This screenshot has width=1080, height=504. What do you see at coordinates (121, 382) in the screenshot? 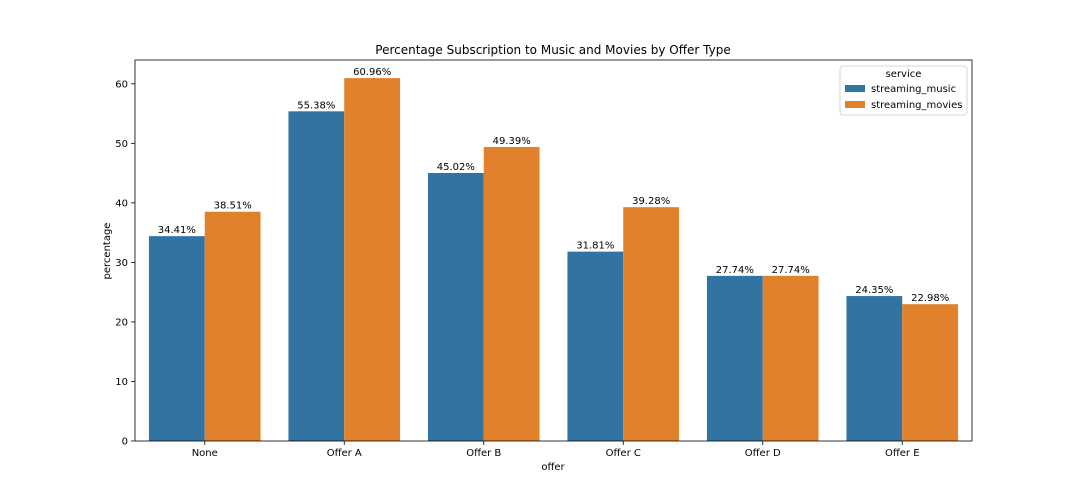
I see `y-tick-label-1: 10` at bounding box center [121, 382].